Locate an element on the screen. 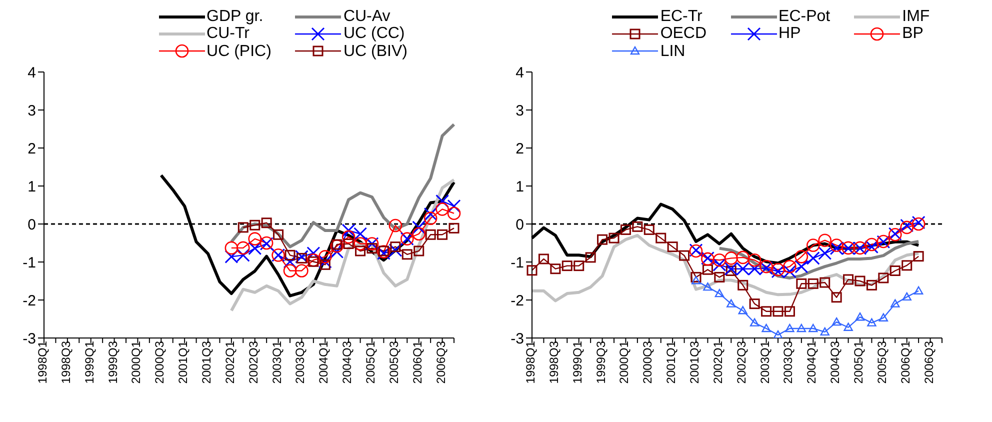 The width and height of the screenshot is (992, 422). y-tick-label: 0 is located at coordinates (32, 225).